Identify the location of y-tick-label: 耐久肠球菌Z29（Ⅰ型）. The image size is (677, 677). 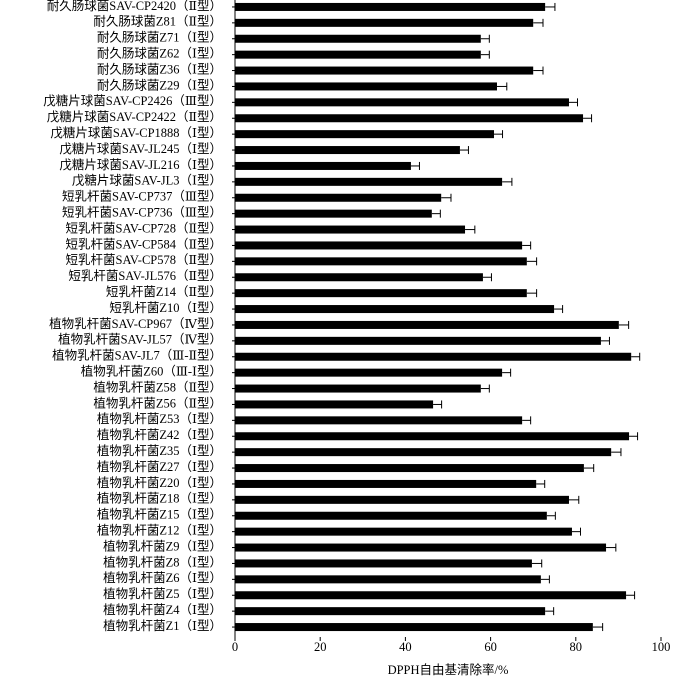
(159, 85).